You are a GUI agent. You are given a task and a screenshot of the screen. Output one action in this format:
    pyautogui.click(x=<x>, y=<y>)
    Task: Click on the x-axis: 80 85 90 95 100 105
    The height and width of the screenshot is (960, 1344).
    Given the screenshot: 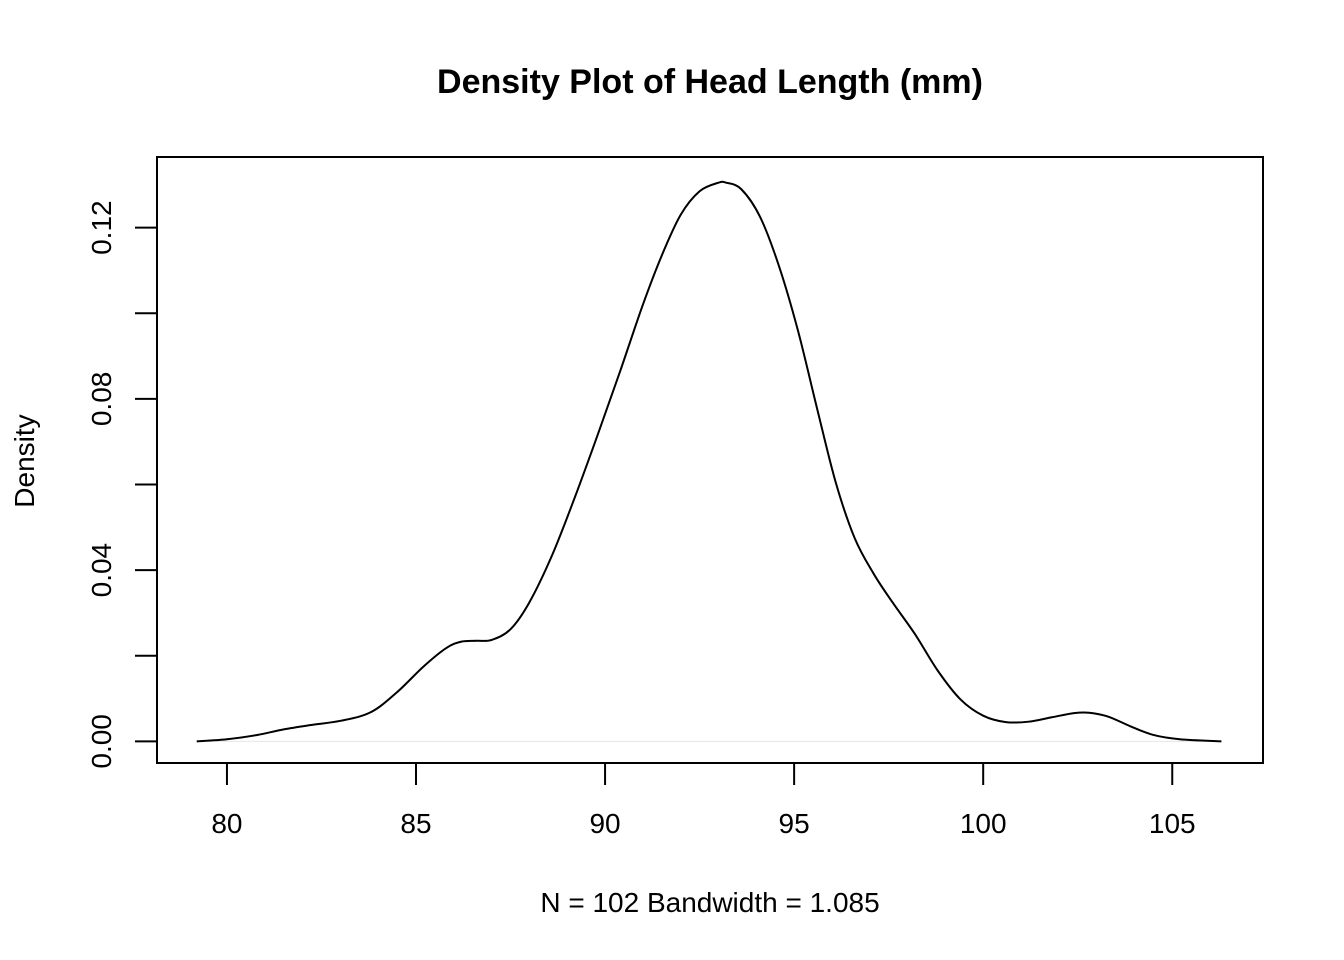 What is the action you would take?
    pyautogui.click(x=703, y=801)
    